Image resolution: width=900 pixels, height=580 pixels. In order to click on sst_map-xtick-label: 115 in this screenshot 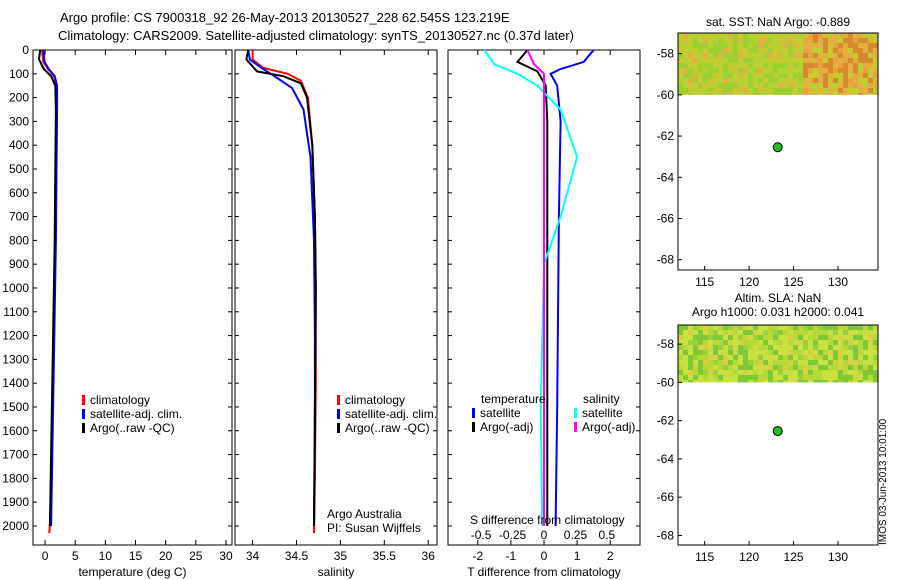, I will do `click(704, 282)`.